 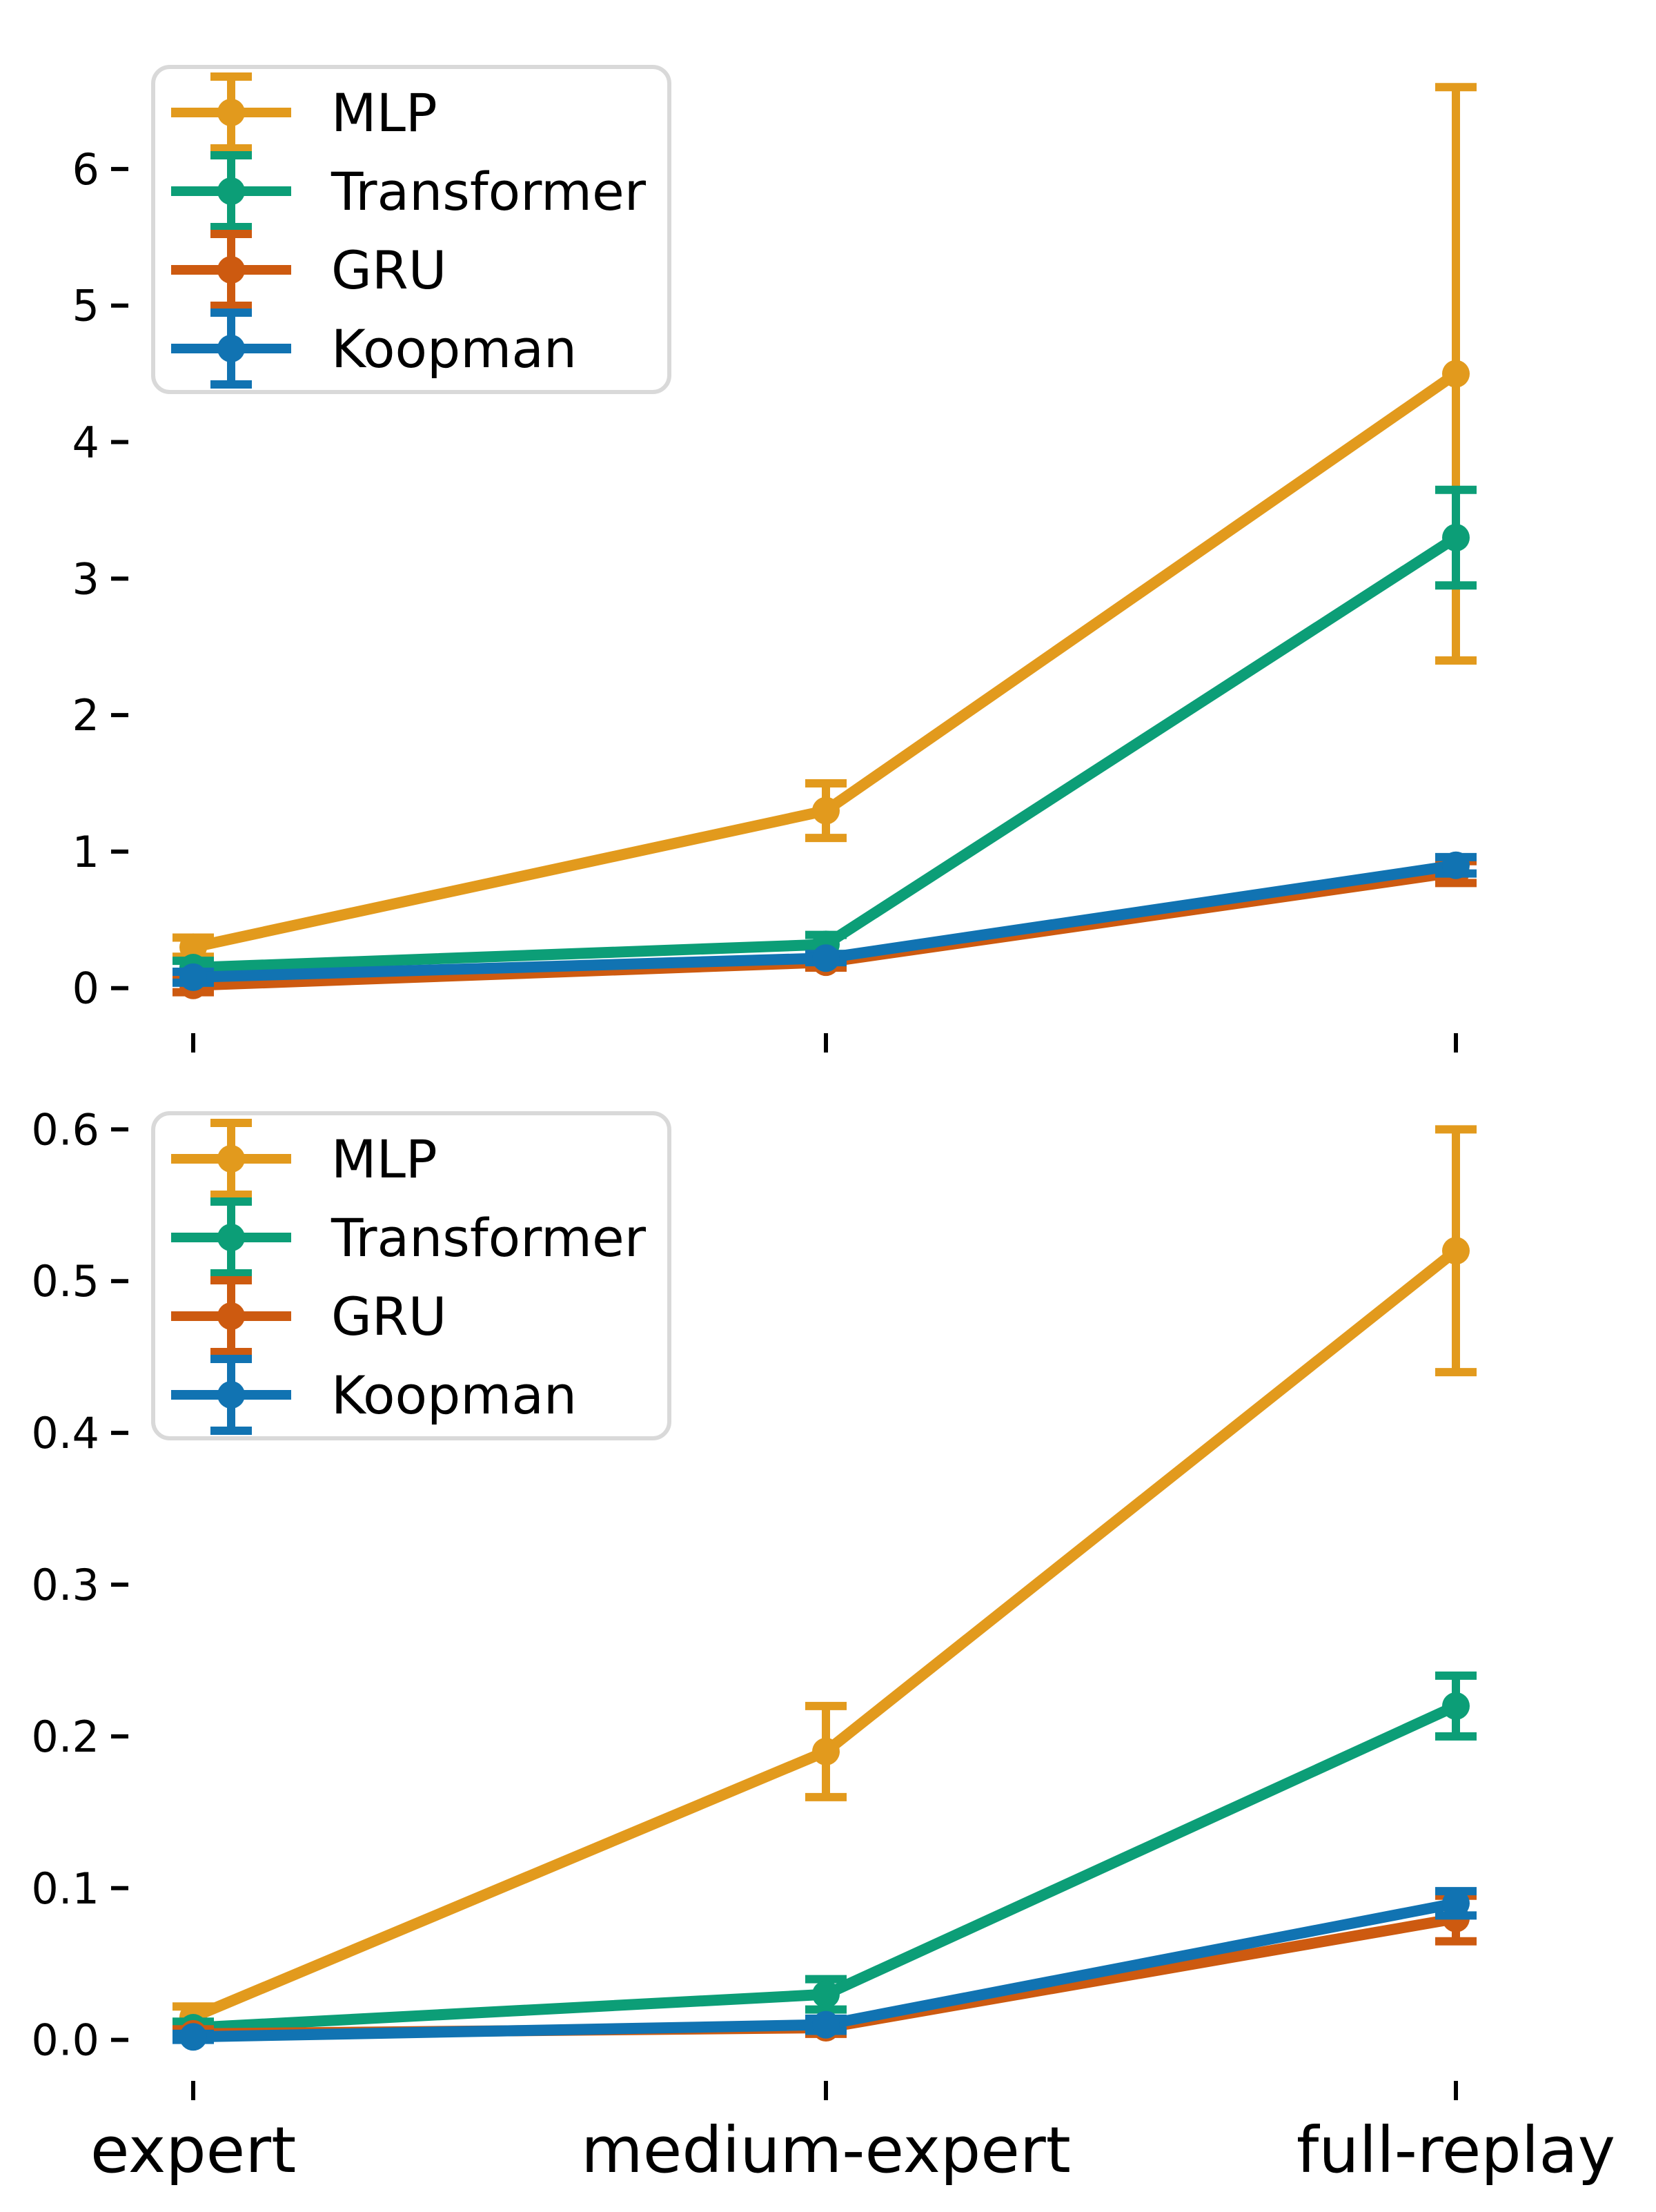 I want to click on y-tick-label: 0.4, so click(x=65, y=1433).